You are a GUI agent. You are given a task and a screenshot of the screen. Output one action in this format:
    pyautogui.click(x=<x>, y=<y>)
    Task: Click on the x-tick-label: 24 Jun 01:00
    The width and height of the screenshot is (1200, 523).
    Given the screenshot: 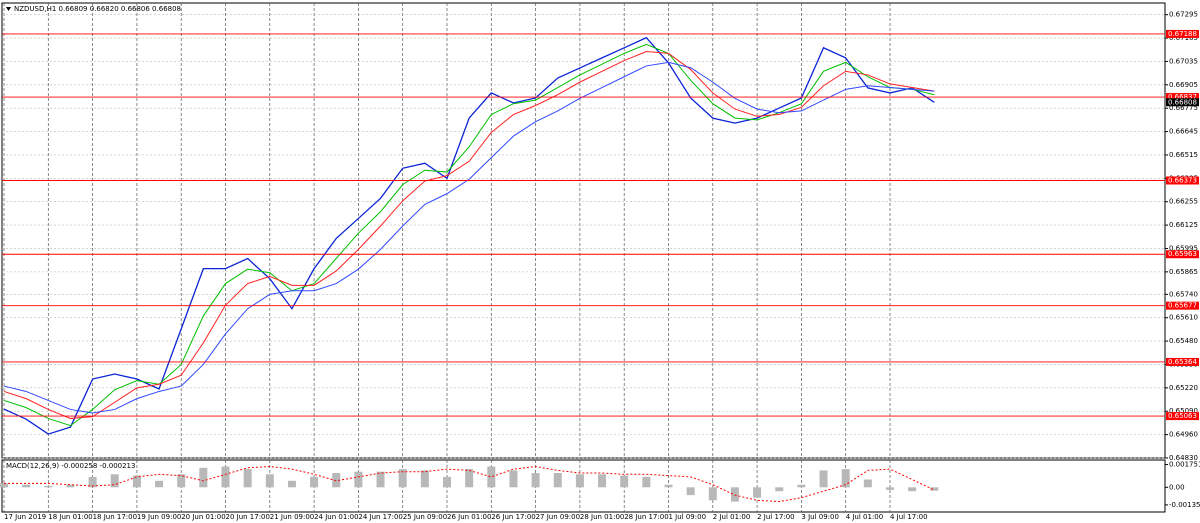 What is the action you would take?
    pyautogui.click(x=336, y=517)
    